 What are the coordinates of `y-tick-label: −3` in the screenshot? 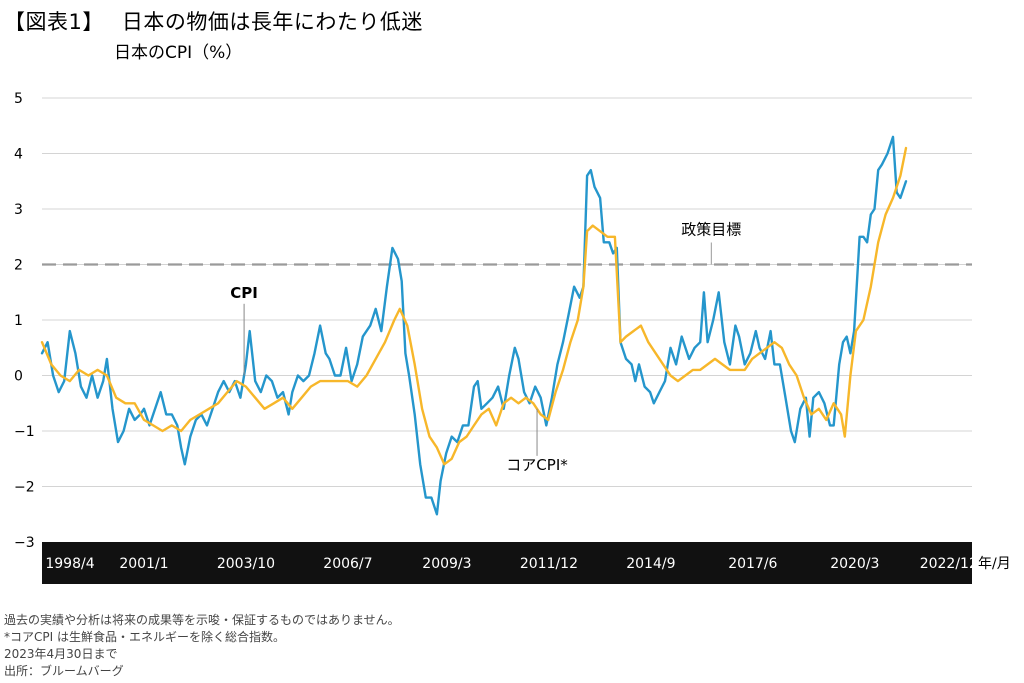 It's located at (24, 543).